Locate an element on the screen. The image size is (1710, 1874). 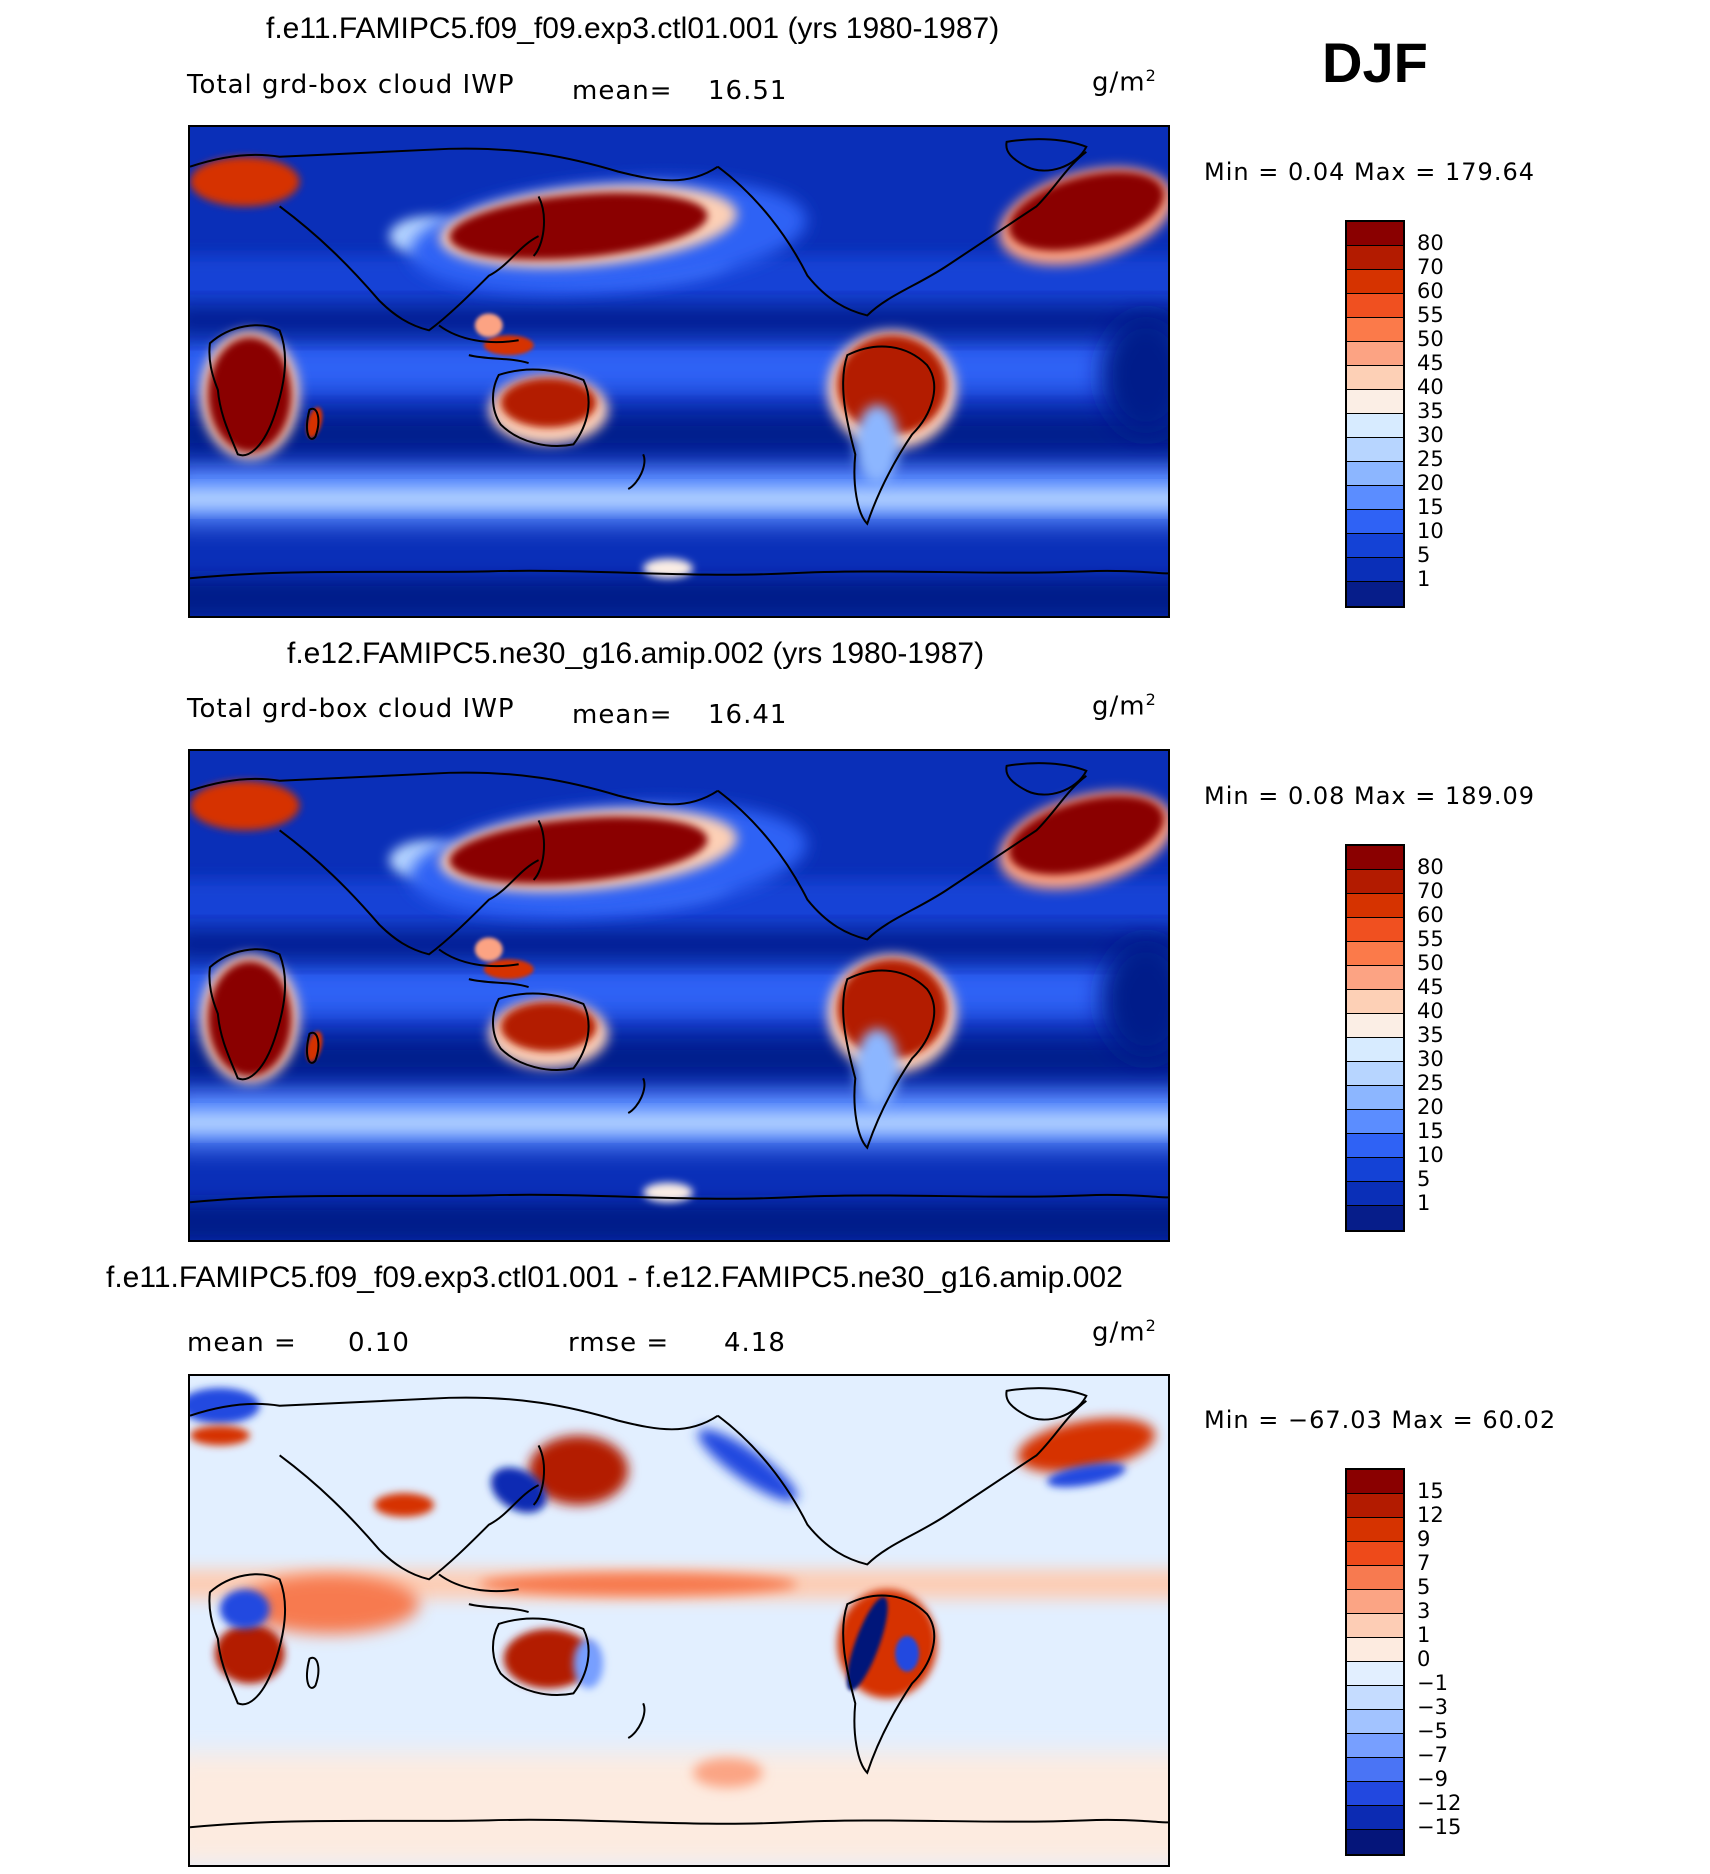
colorbar-tick-label: 10 is located at coordinates (1430, 1155).